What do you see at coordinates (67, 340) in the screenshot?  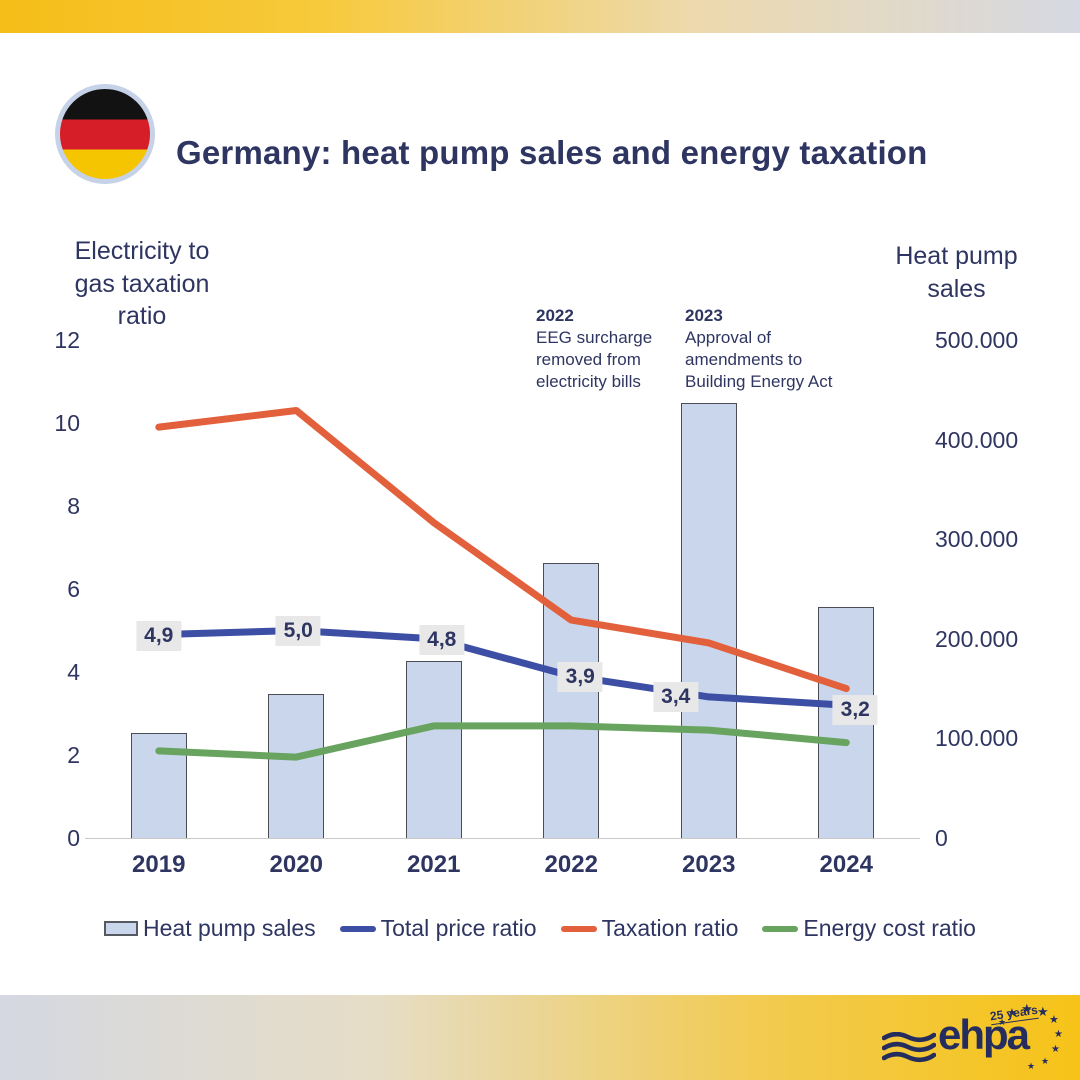 I see `left-tick-12: 12` at bounding box center [67, 340].